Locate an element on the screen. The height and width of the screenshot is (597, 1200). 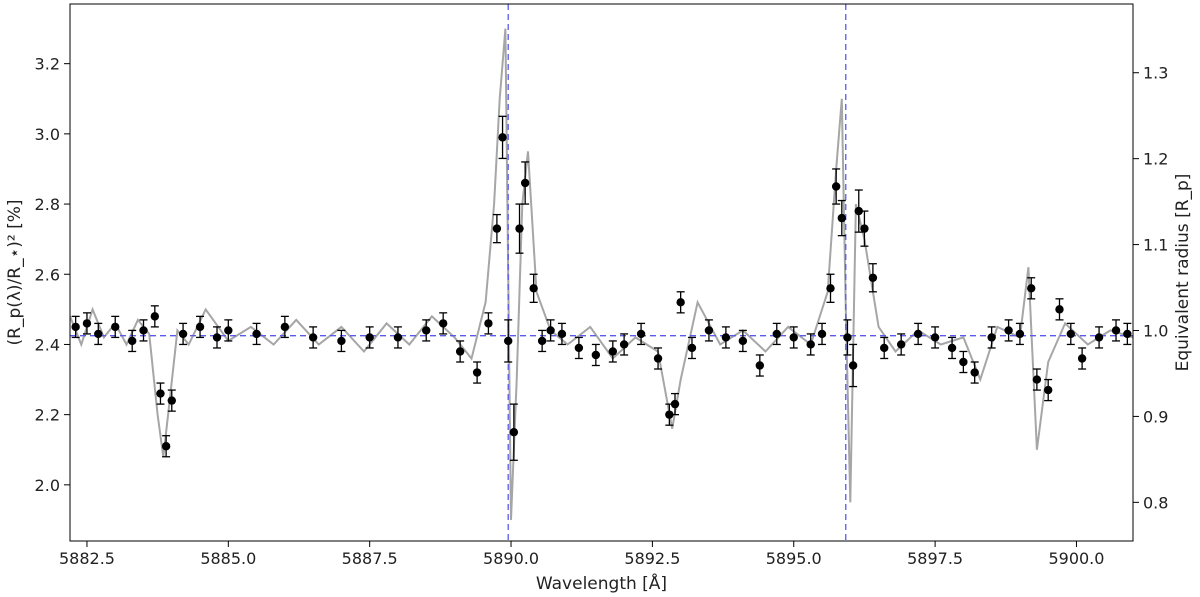
y-right-tick-label: 1.1 is located at coordinates (1155, 245).